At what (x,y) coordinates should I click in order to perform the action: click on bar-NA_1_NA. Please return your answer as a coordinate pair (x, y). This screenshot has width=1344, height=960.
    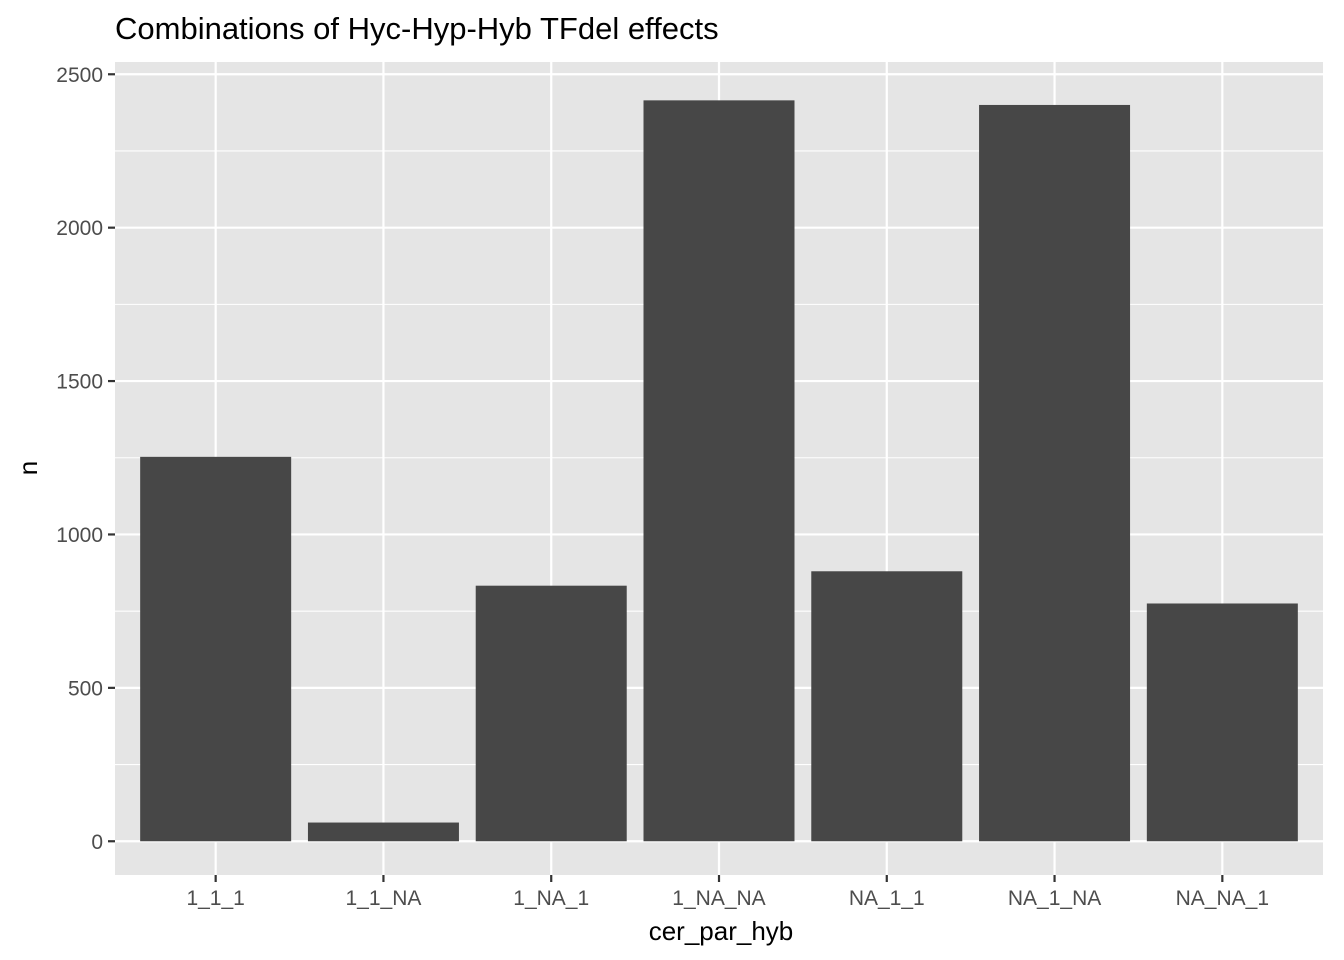
    Looking at the image, I should click on (1055, 473).